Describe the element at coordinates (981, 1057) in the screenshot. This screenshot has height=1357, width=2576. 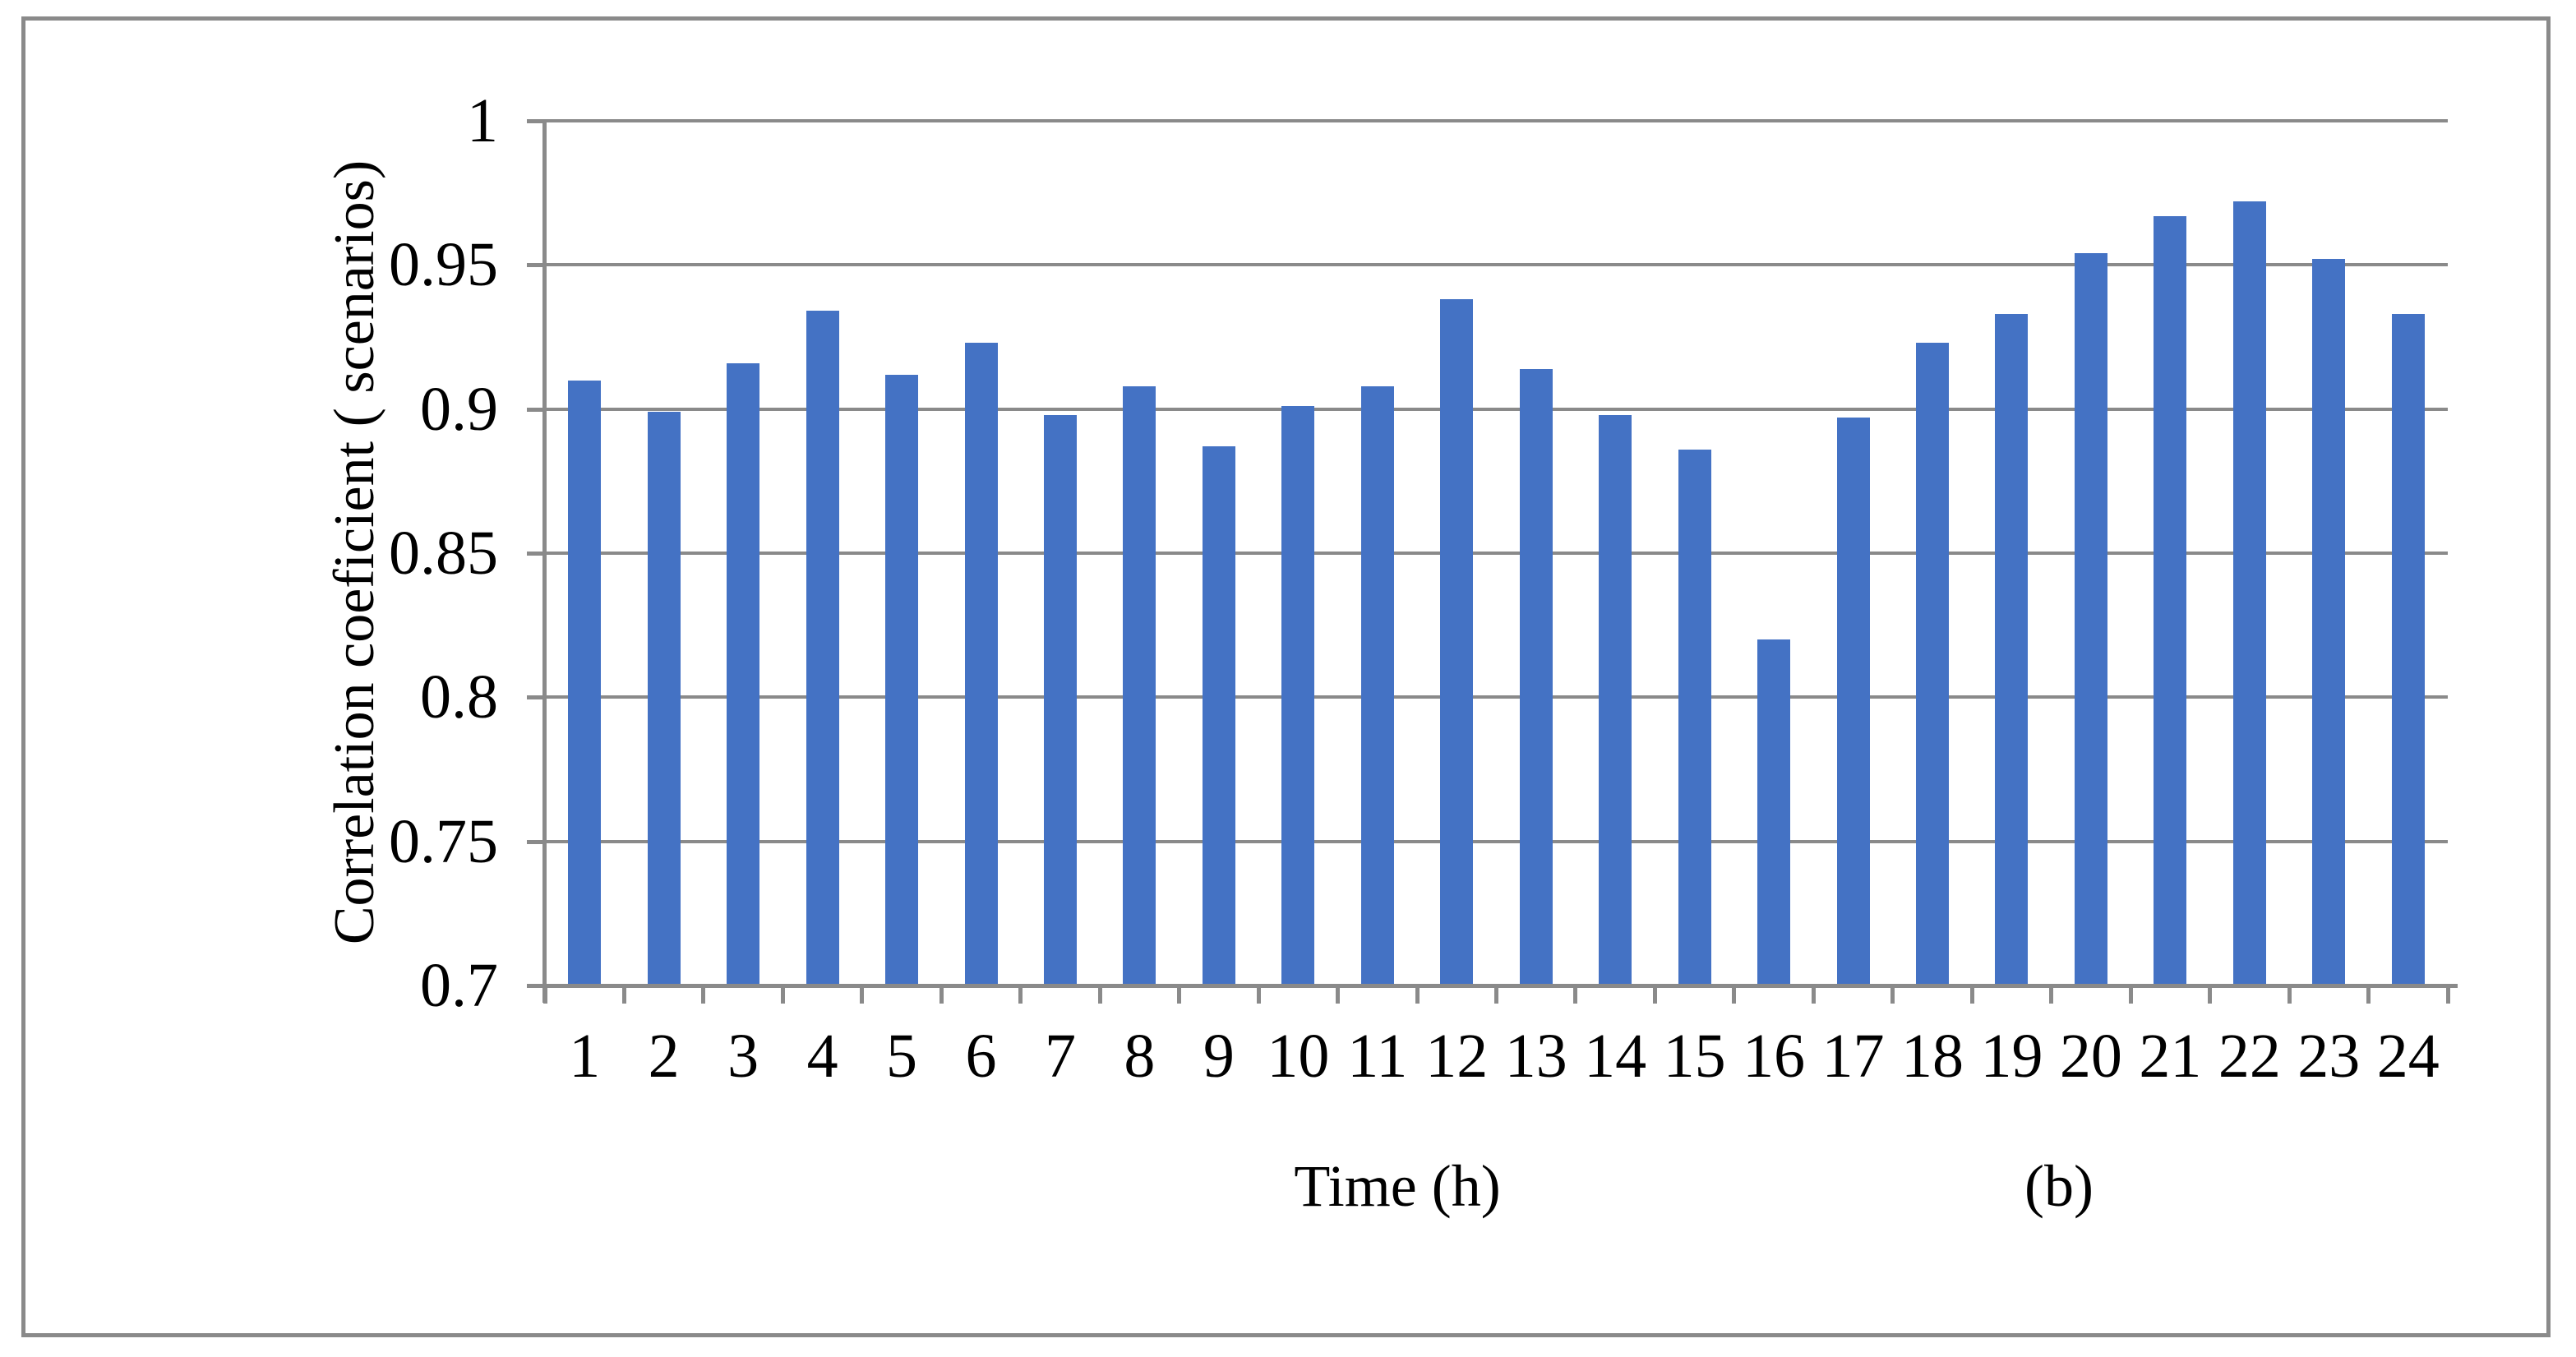
I see `x-tick-label: 6` at that location.